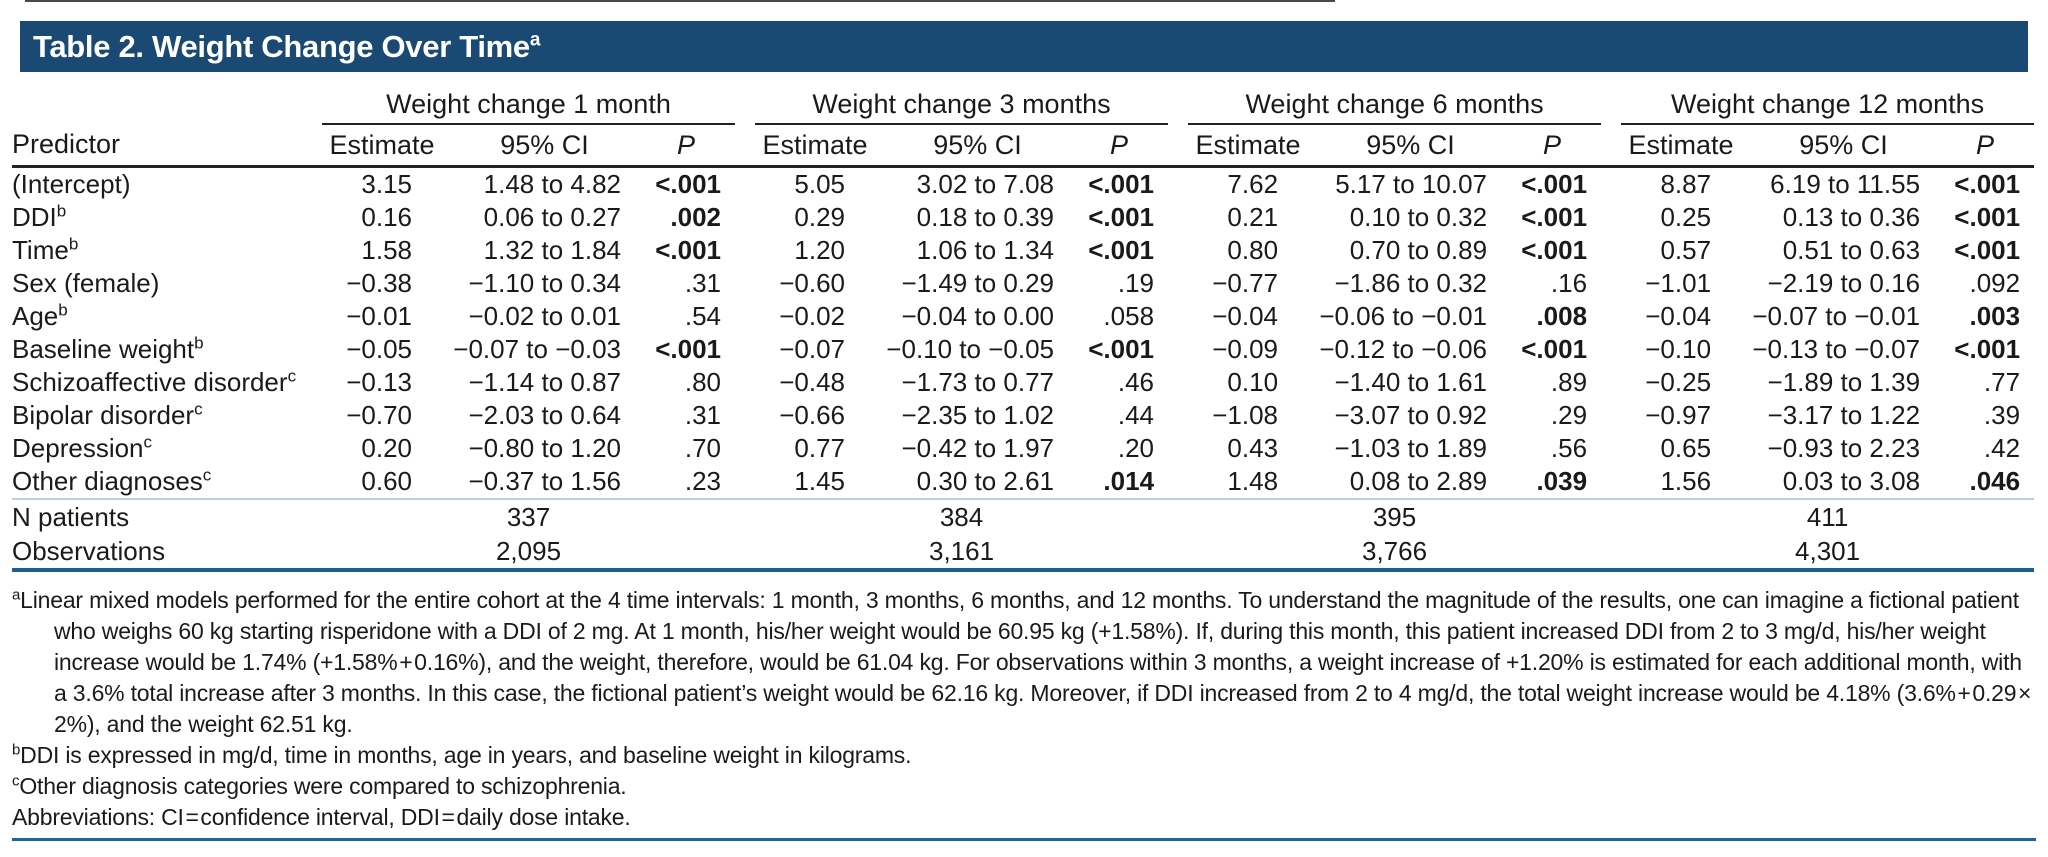 This screenshot has height=857, width=2048. What do you see at coordinates (1686, 250) in the screenshot?
I see `estimate-cell: 0.57` at bounding box center [1686, 250].